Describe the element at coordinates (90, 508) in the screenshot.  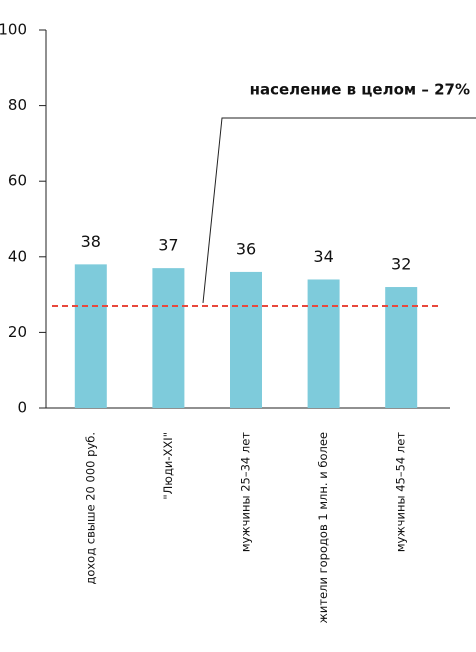
I see `x-tick-label: доход свыше 20 000 руб.` at that location.